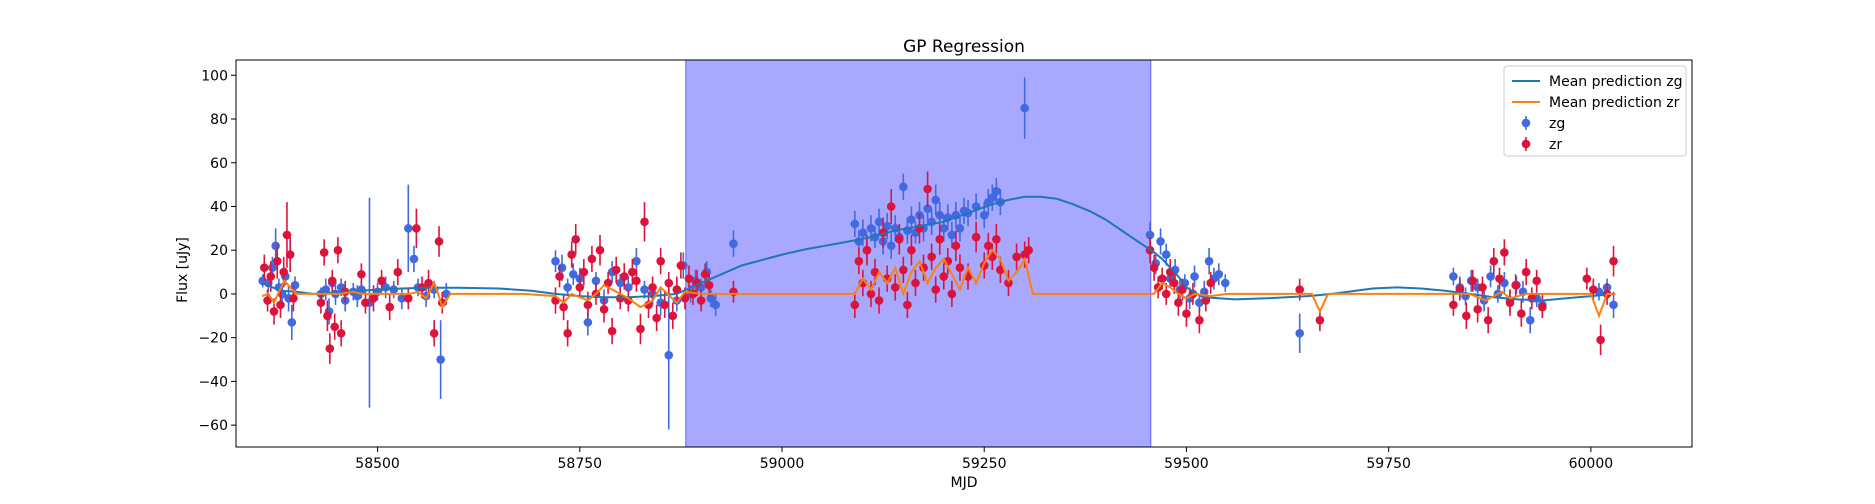  What do you see at coordinates (183, 270) in the screenshot?
I see `y-axis-label: Flux [uJy]` at bounding box center [183, 270].